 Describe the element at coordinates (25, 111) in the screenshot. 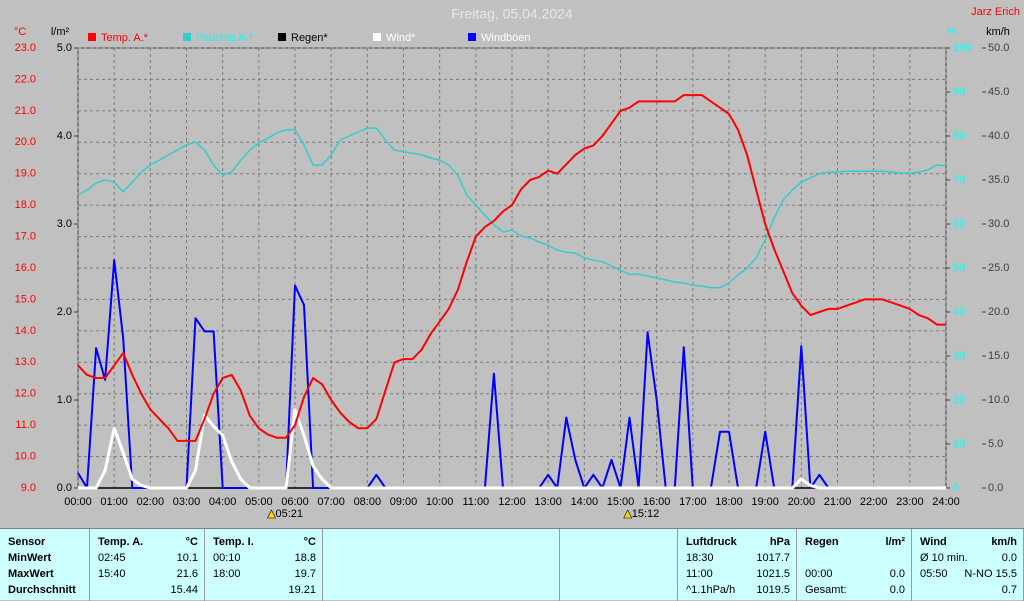

I see `y-tick-label: 21.0` at that location.